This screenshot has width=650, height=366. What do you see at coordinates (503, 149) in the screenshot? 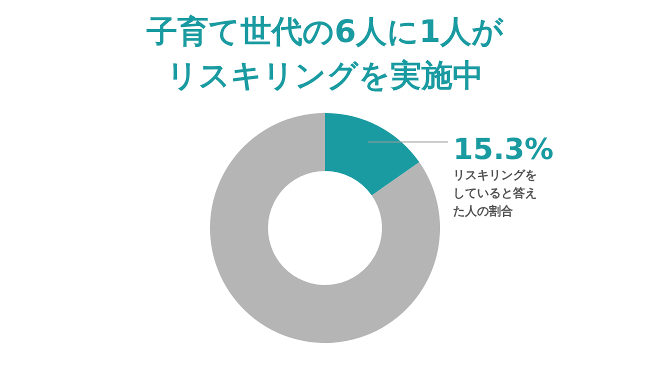
I see `data-label: 15.3%` at bounding box center [503, 149].